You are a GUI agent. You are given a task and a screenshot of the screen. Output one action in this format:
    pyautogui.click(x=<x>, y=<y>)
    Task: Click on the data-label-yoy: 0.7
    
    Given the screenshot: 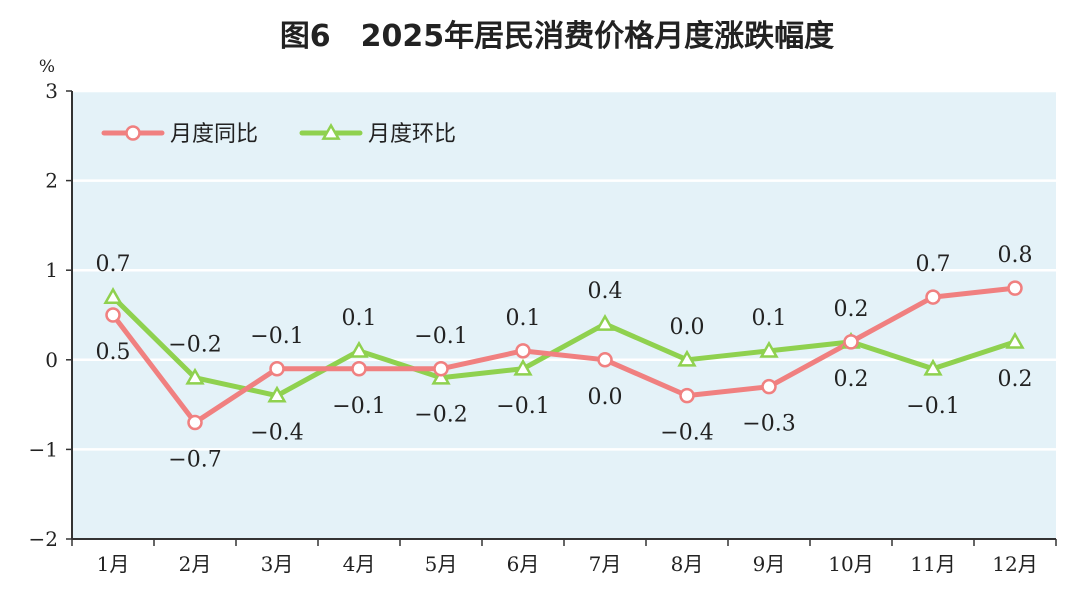 What is the action you would take?
    pyautogui.click(x=933, y=264)
    